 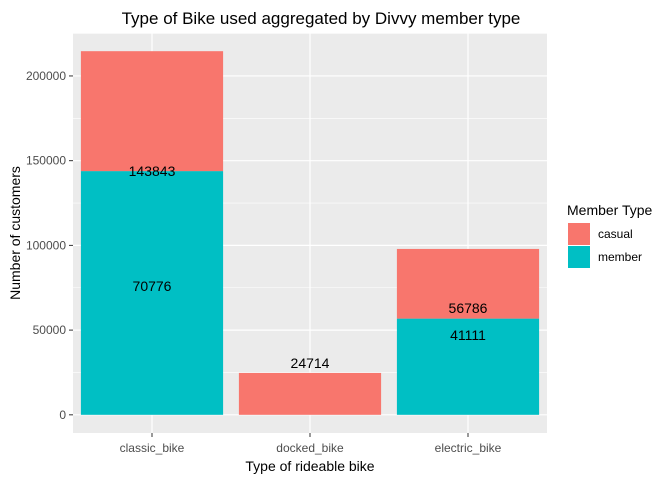 What do you see at coordinates (62, 415) in the screenshot?
I see `y-tick-label: 0` at bounding box center [62, 415].